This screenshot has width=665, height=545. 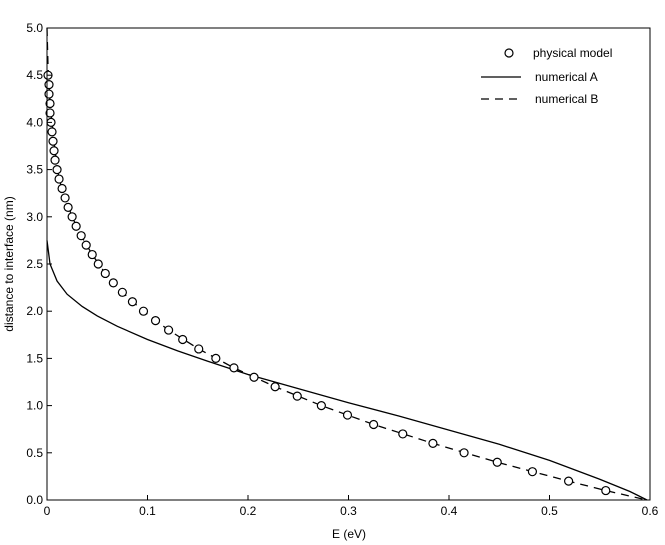 I want to click on x-tick-label: 0.2, so click(x=248, y=511).